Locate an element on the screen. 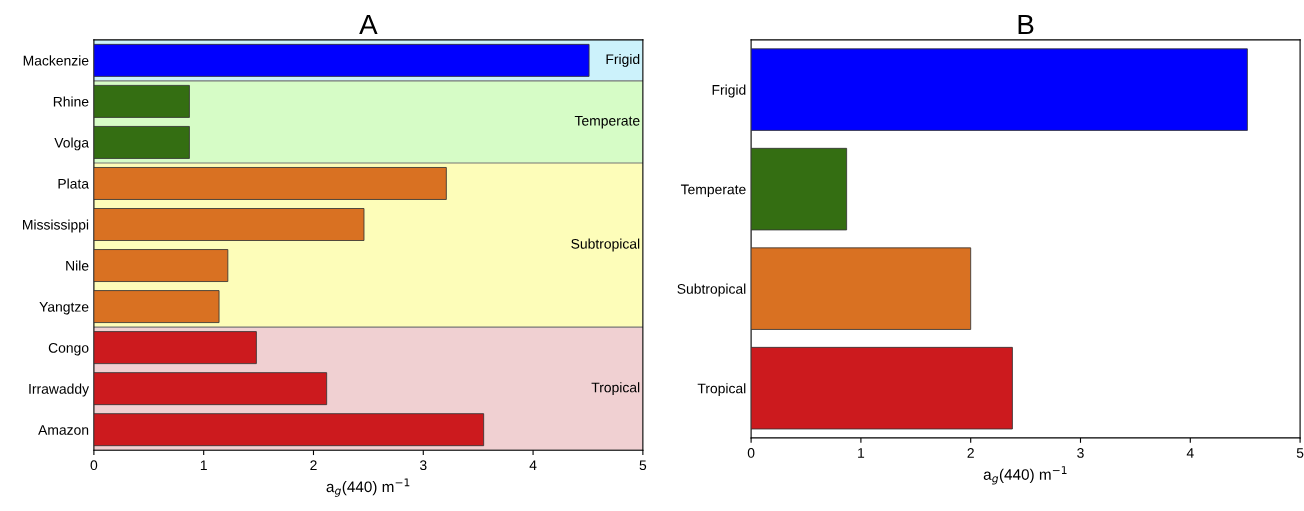 The image size is (1304, 511). band-label: Temperate is located at coordinates (607, 122).